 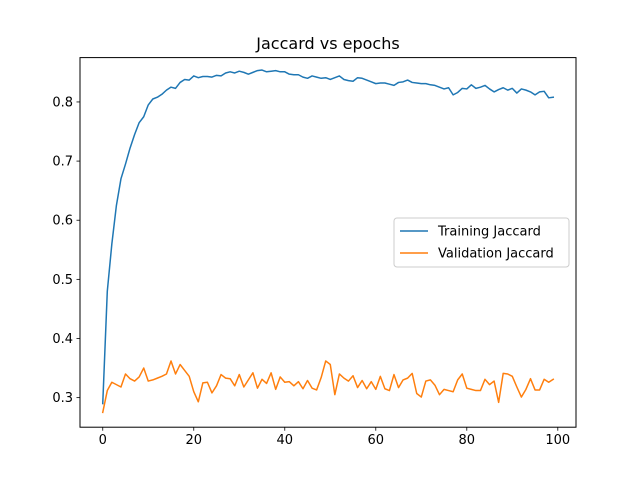 I want to click on y-tick-label: 0.7, so click(x=62, y=162).